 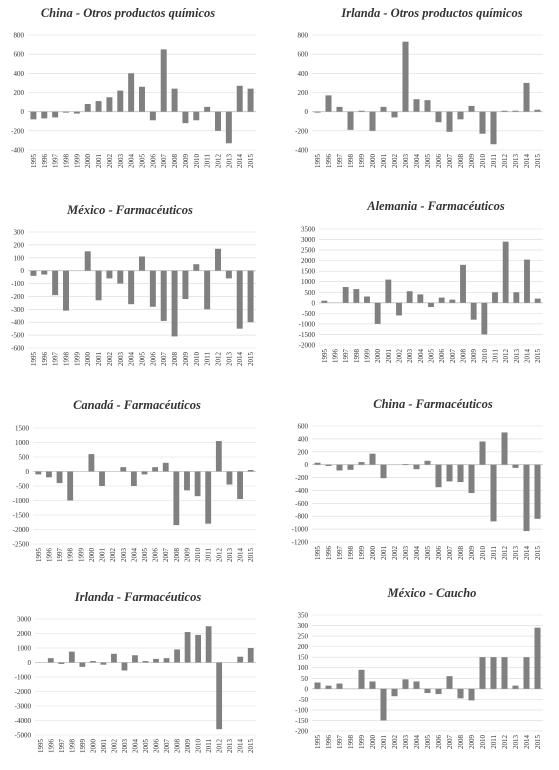 What do you see at coordinates (405, 76) in the screenshot?
I see `bar-2003` at bounding box center [405, 76].